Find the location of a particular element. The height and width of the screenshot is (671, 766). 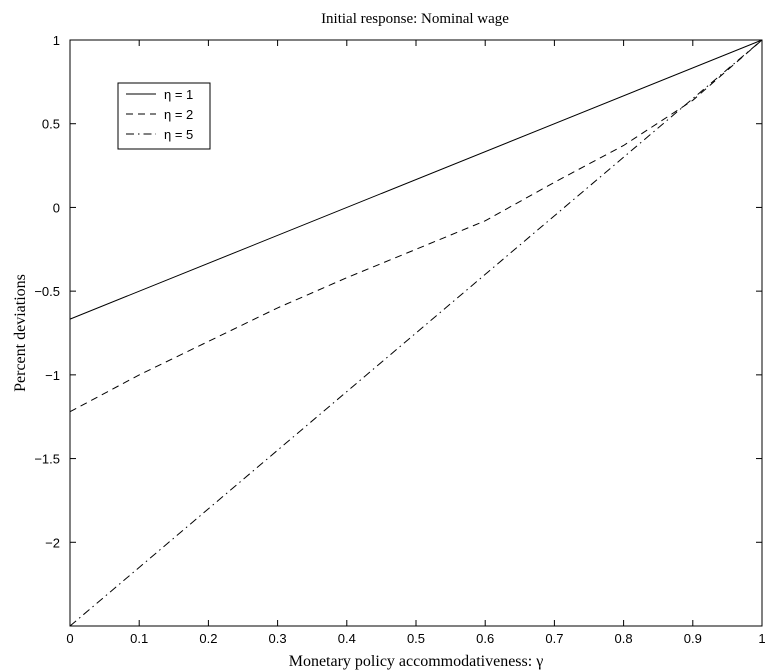

x-tick-label: 0.8 is located at coordinates (624, 638).